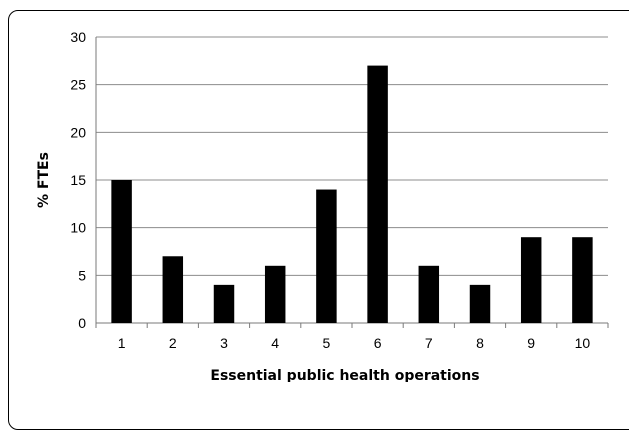 This screenshot has height=430, width=629. I want to click on y-tick-label: 30, so click(78, 37).